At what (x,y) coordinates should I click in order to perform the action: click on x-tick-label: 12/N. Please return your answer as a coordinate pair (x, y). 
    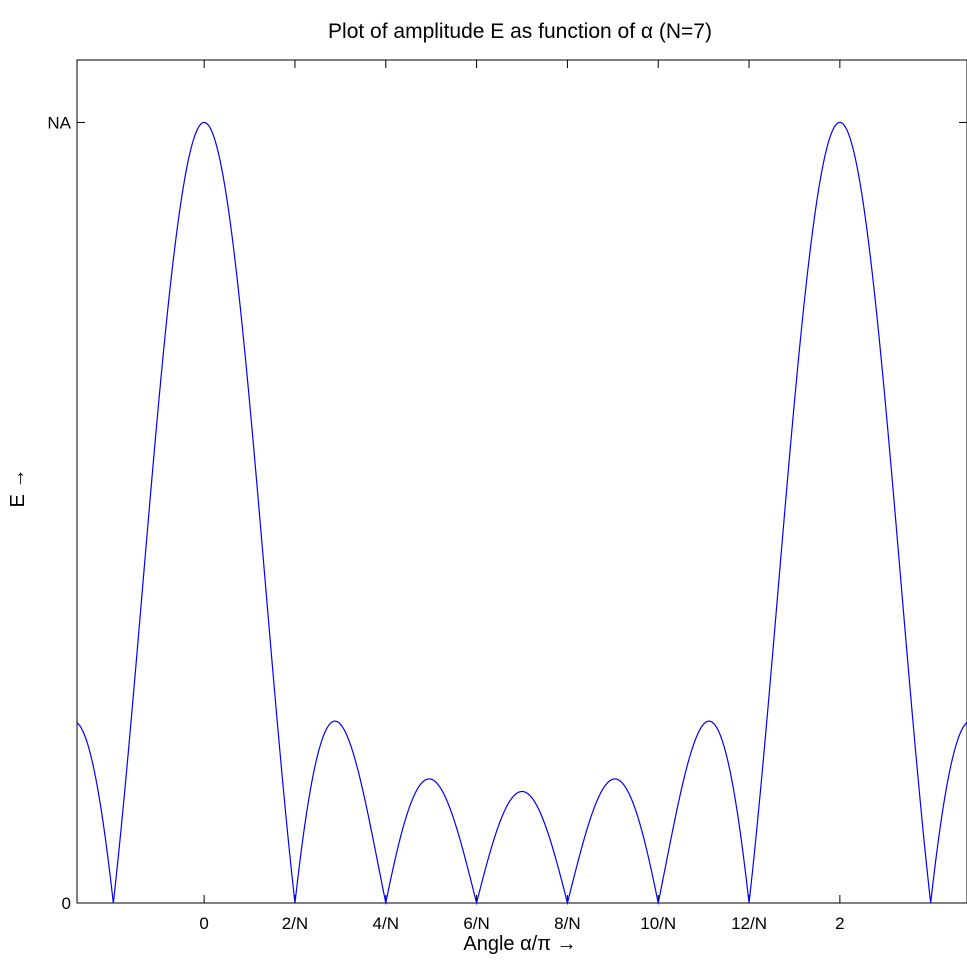
    Looking at the image, I should click on (749, 923).